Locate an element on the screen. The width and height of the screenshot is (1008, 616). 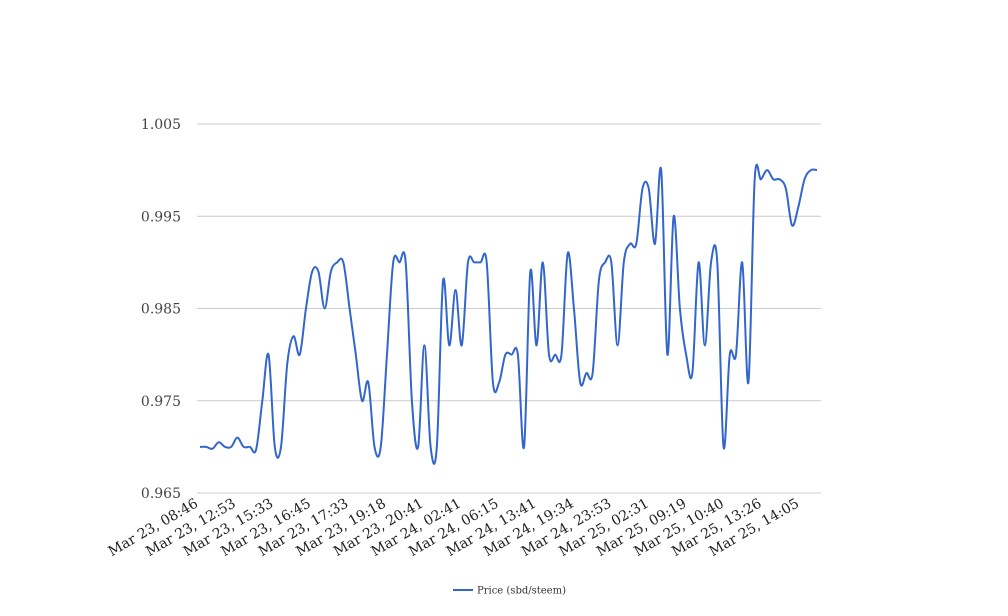
y-tick-label: 1.005 is located at coordinates (161, 125).